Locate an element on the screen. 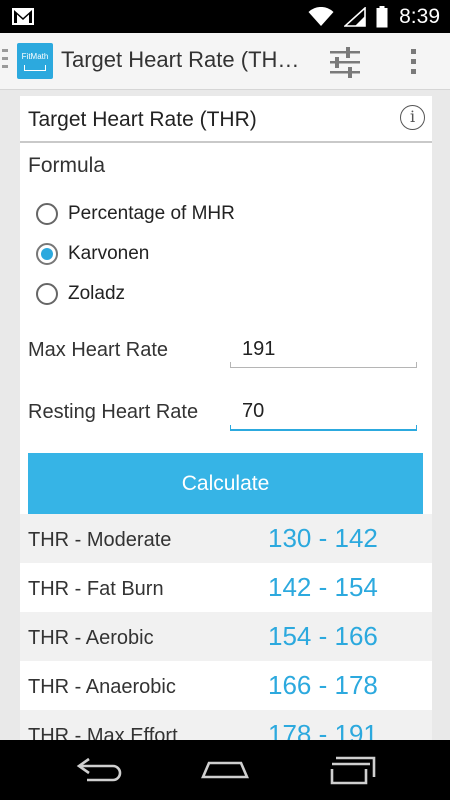  app-logo: FitMath is located at coordinates (35, 61).